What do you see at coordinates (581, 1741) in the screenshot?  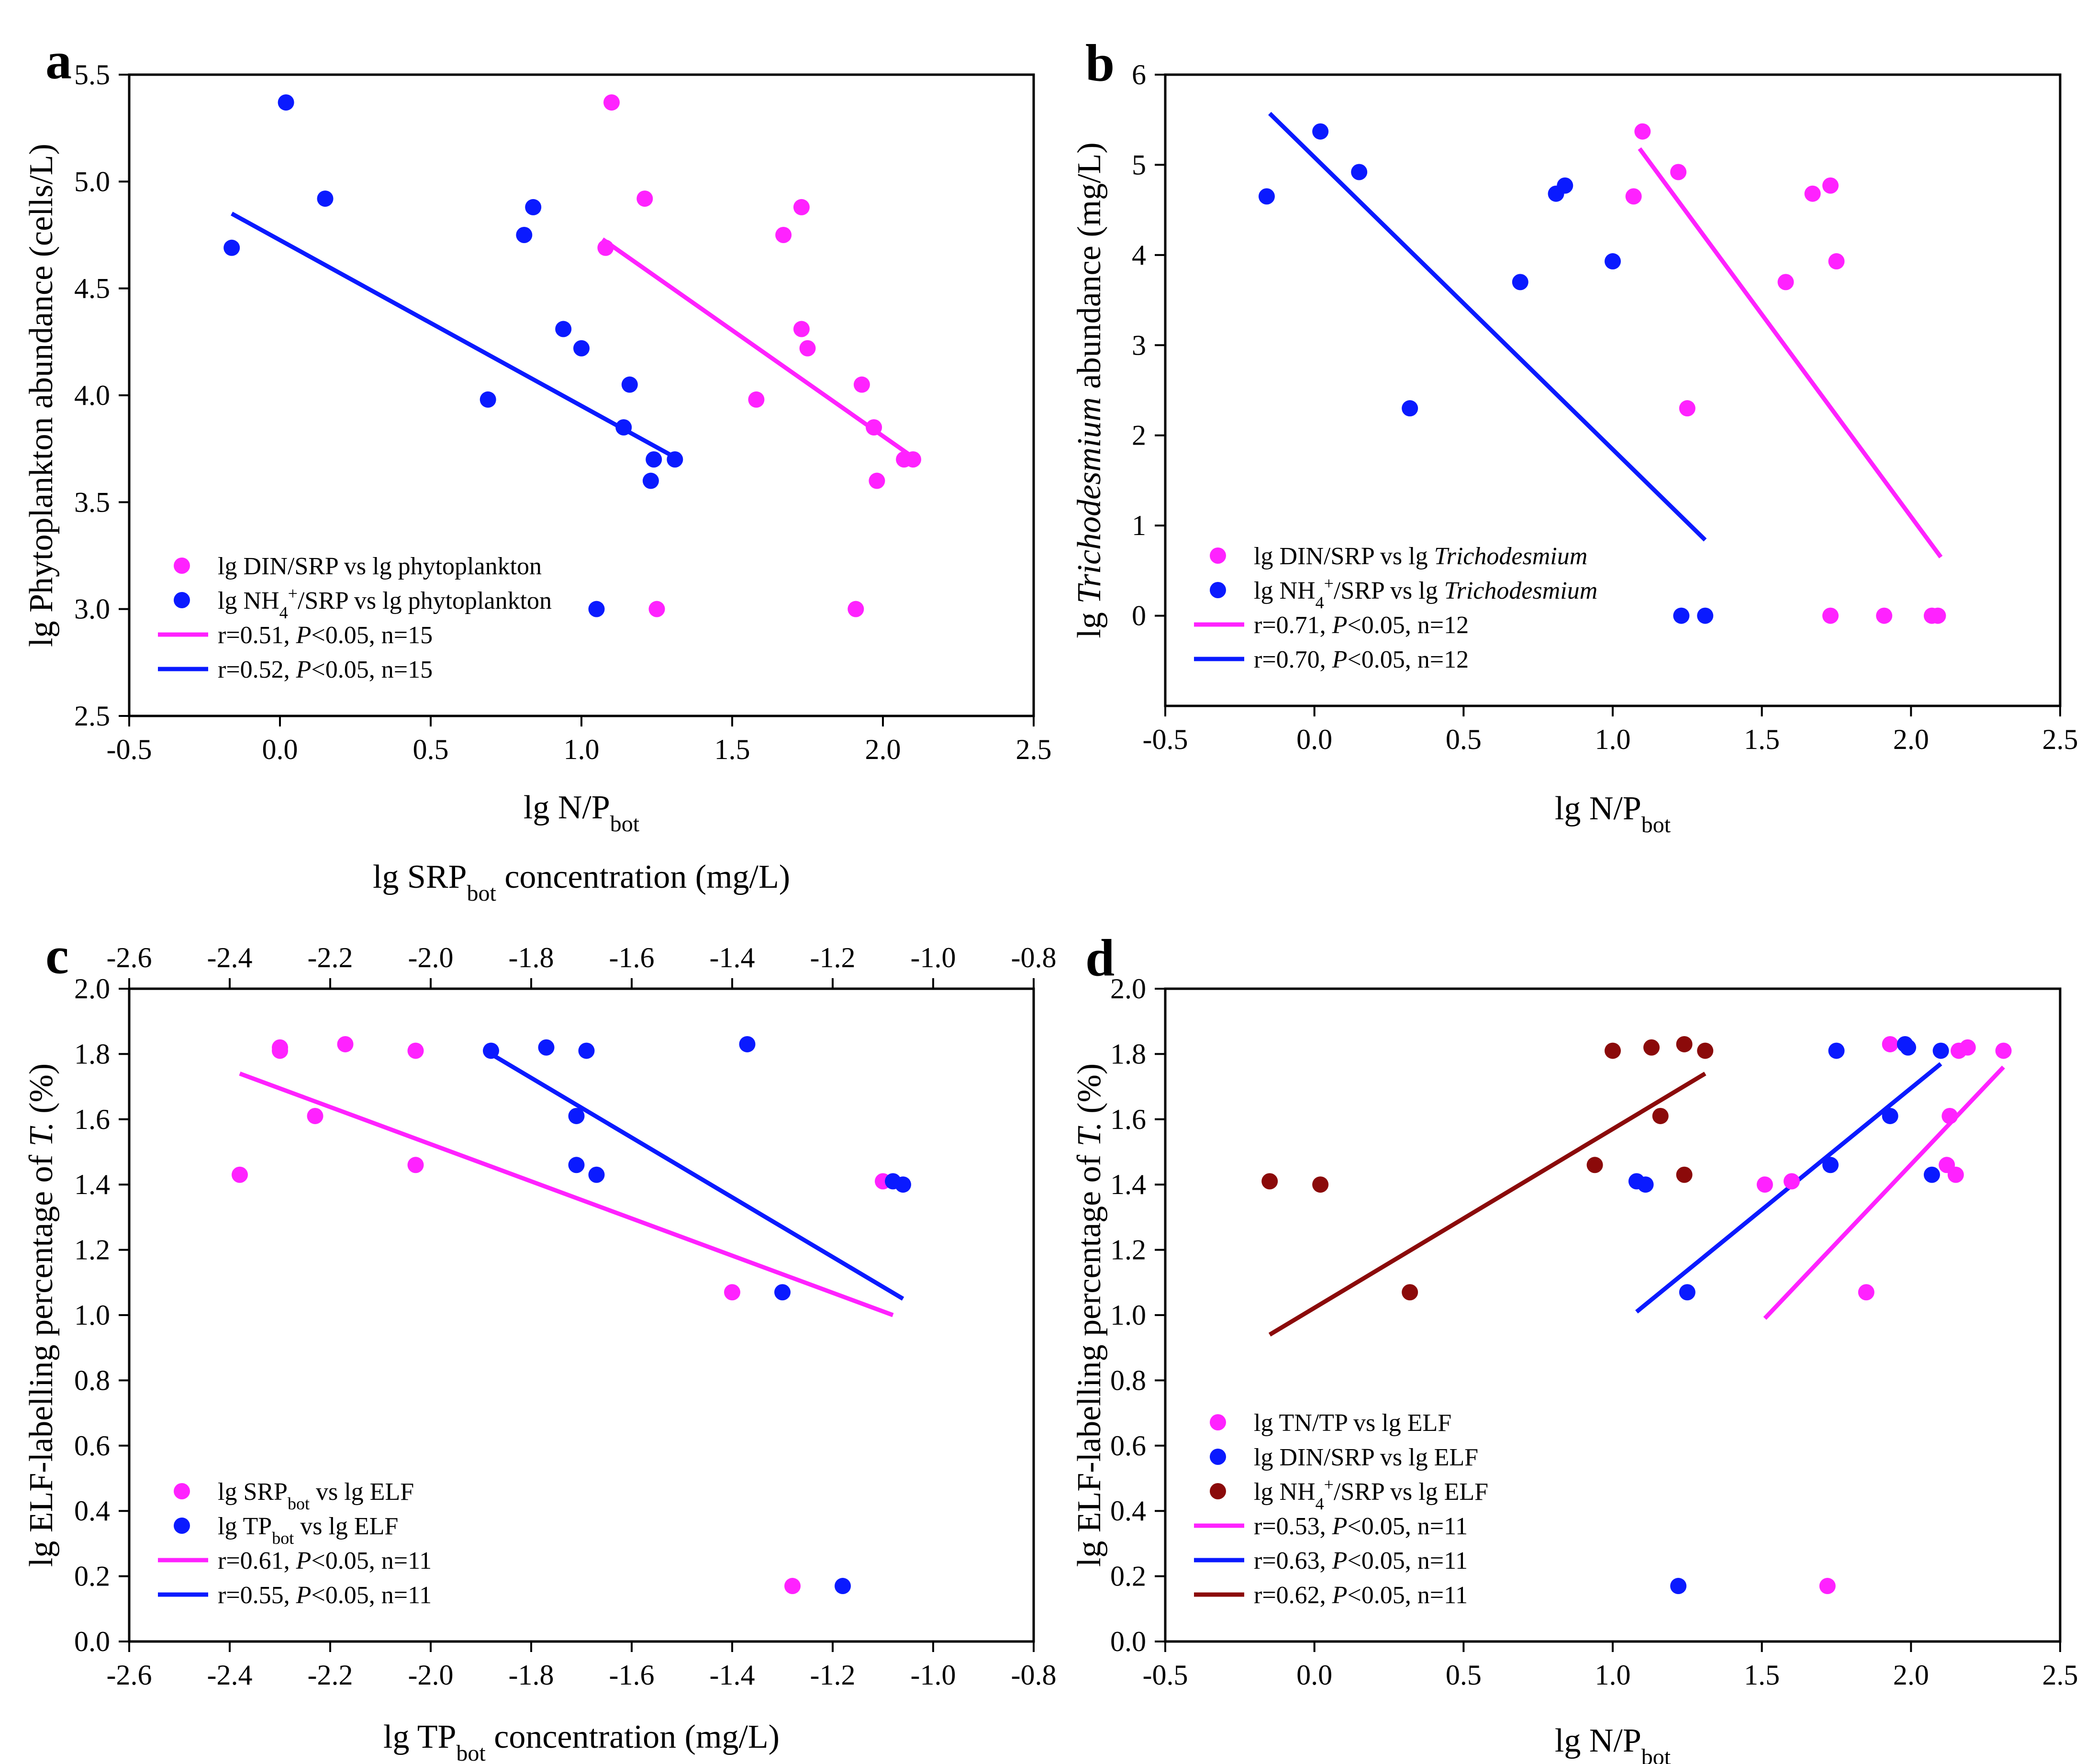 I see `x-axis-label: lg TPbot concentration (mg/L)` at bounding box center [581, 1741].